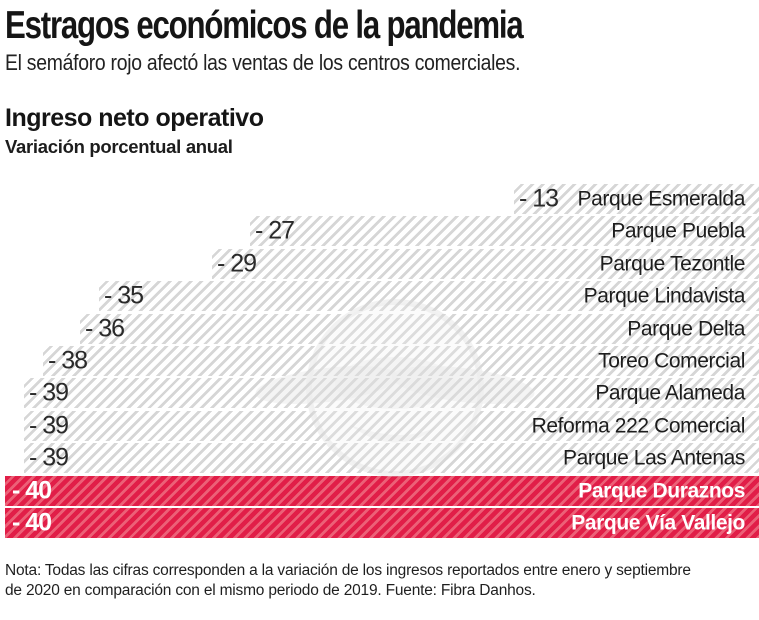 The width and height of the screenshot is (759, 620). Describe the element at coordinates (504, 231) in the screenshot. I see `bar: - 27 Parque Puebla` at that location.